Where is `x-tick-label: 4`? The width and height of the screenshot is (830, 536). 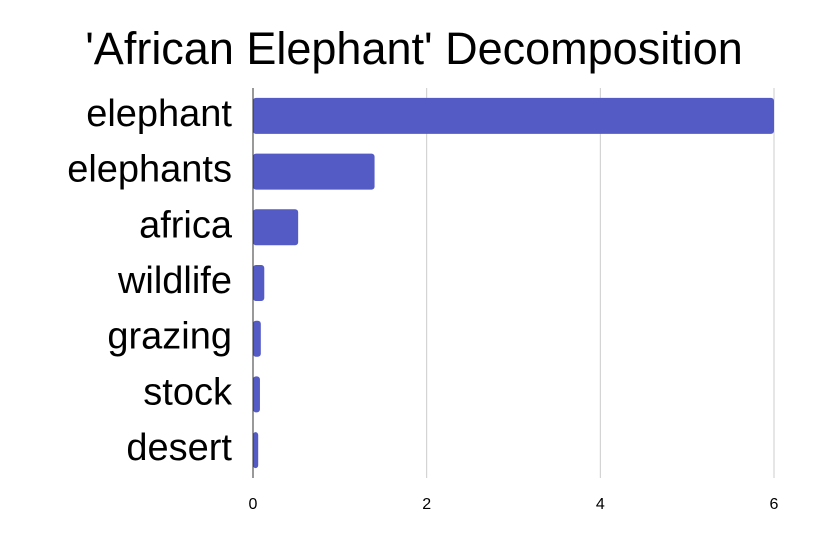
x-tick-label: 4 is located at coordinates (600, 504).